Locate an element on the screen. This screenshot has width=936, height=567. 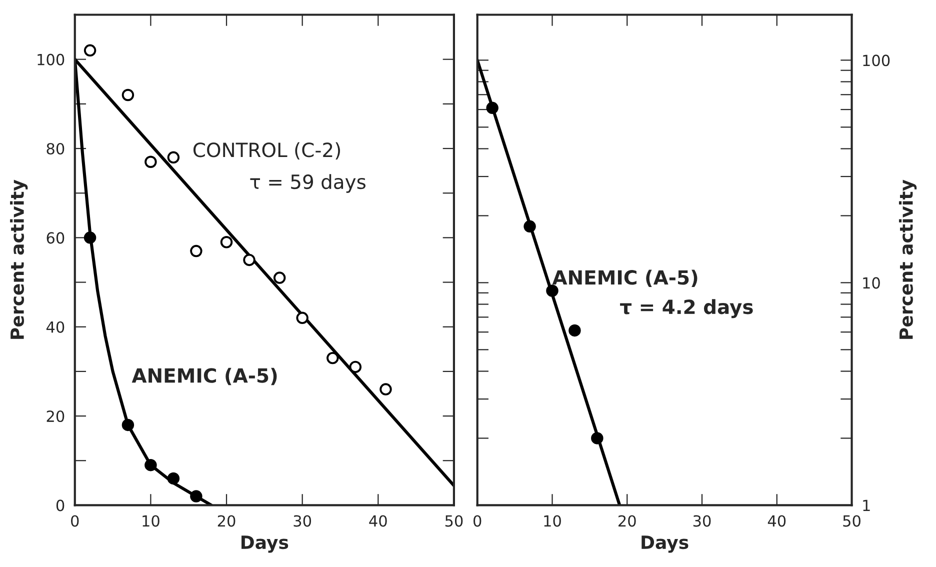
y-tick-label: 1 is located at coordinates (866, 505).